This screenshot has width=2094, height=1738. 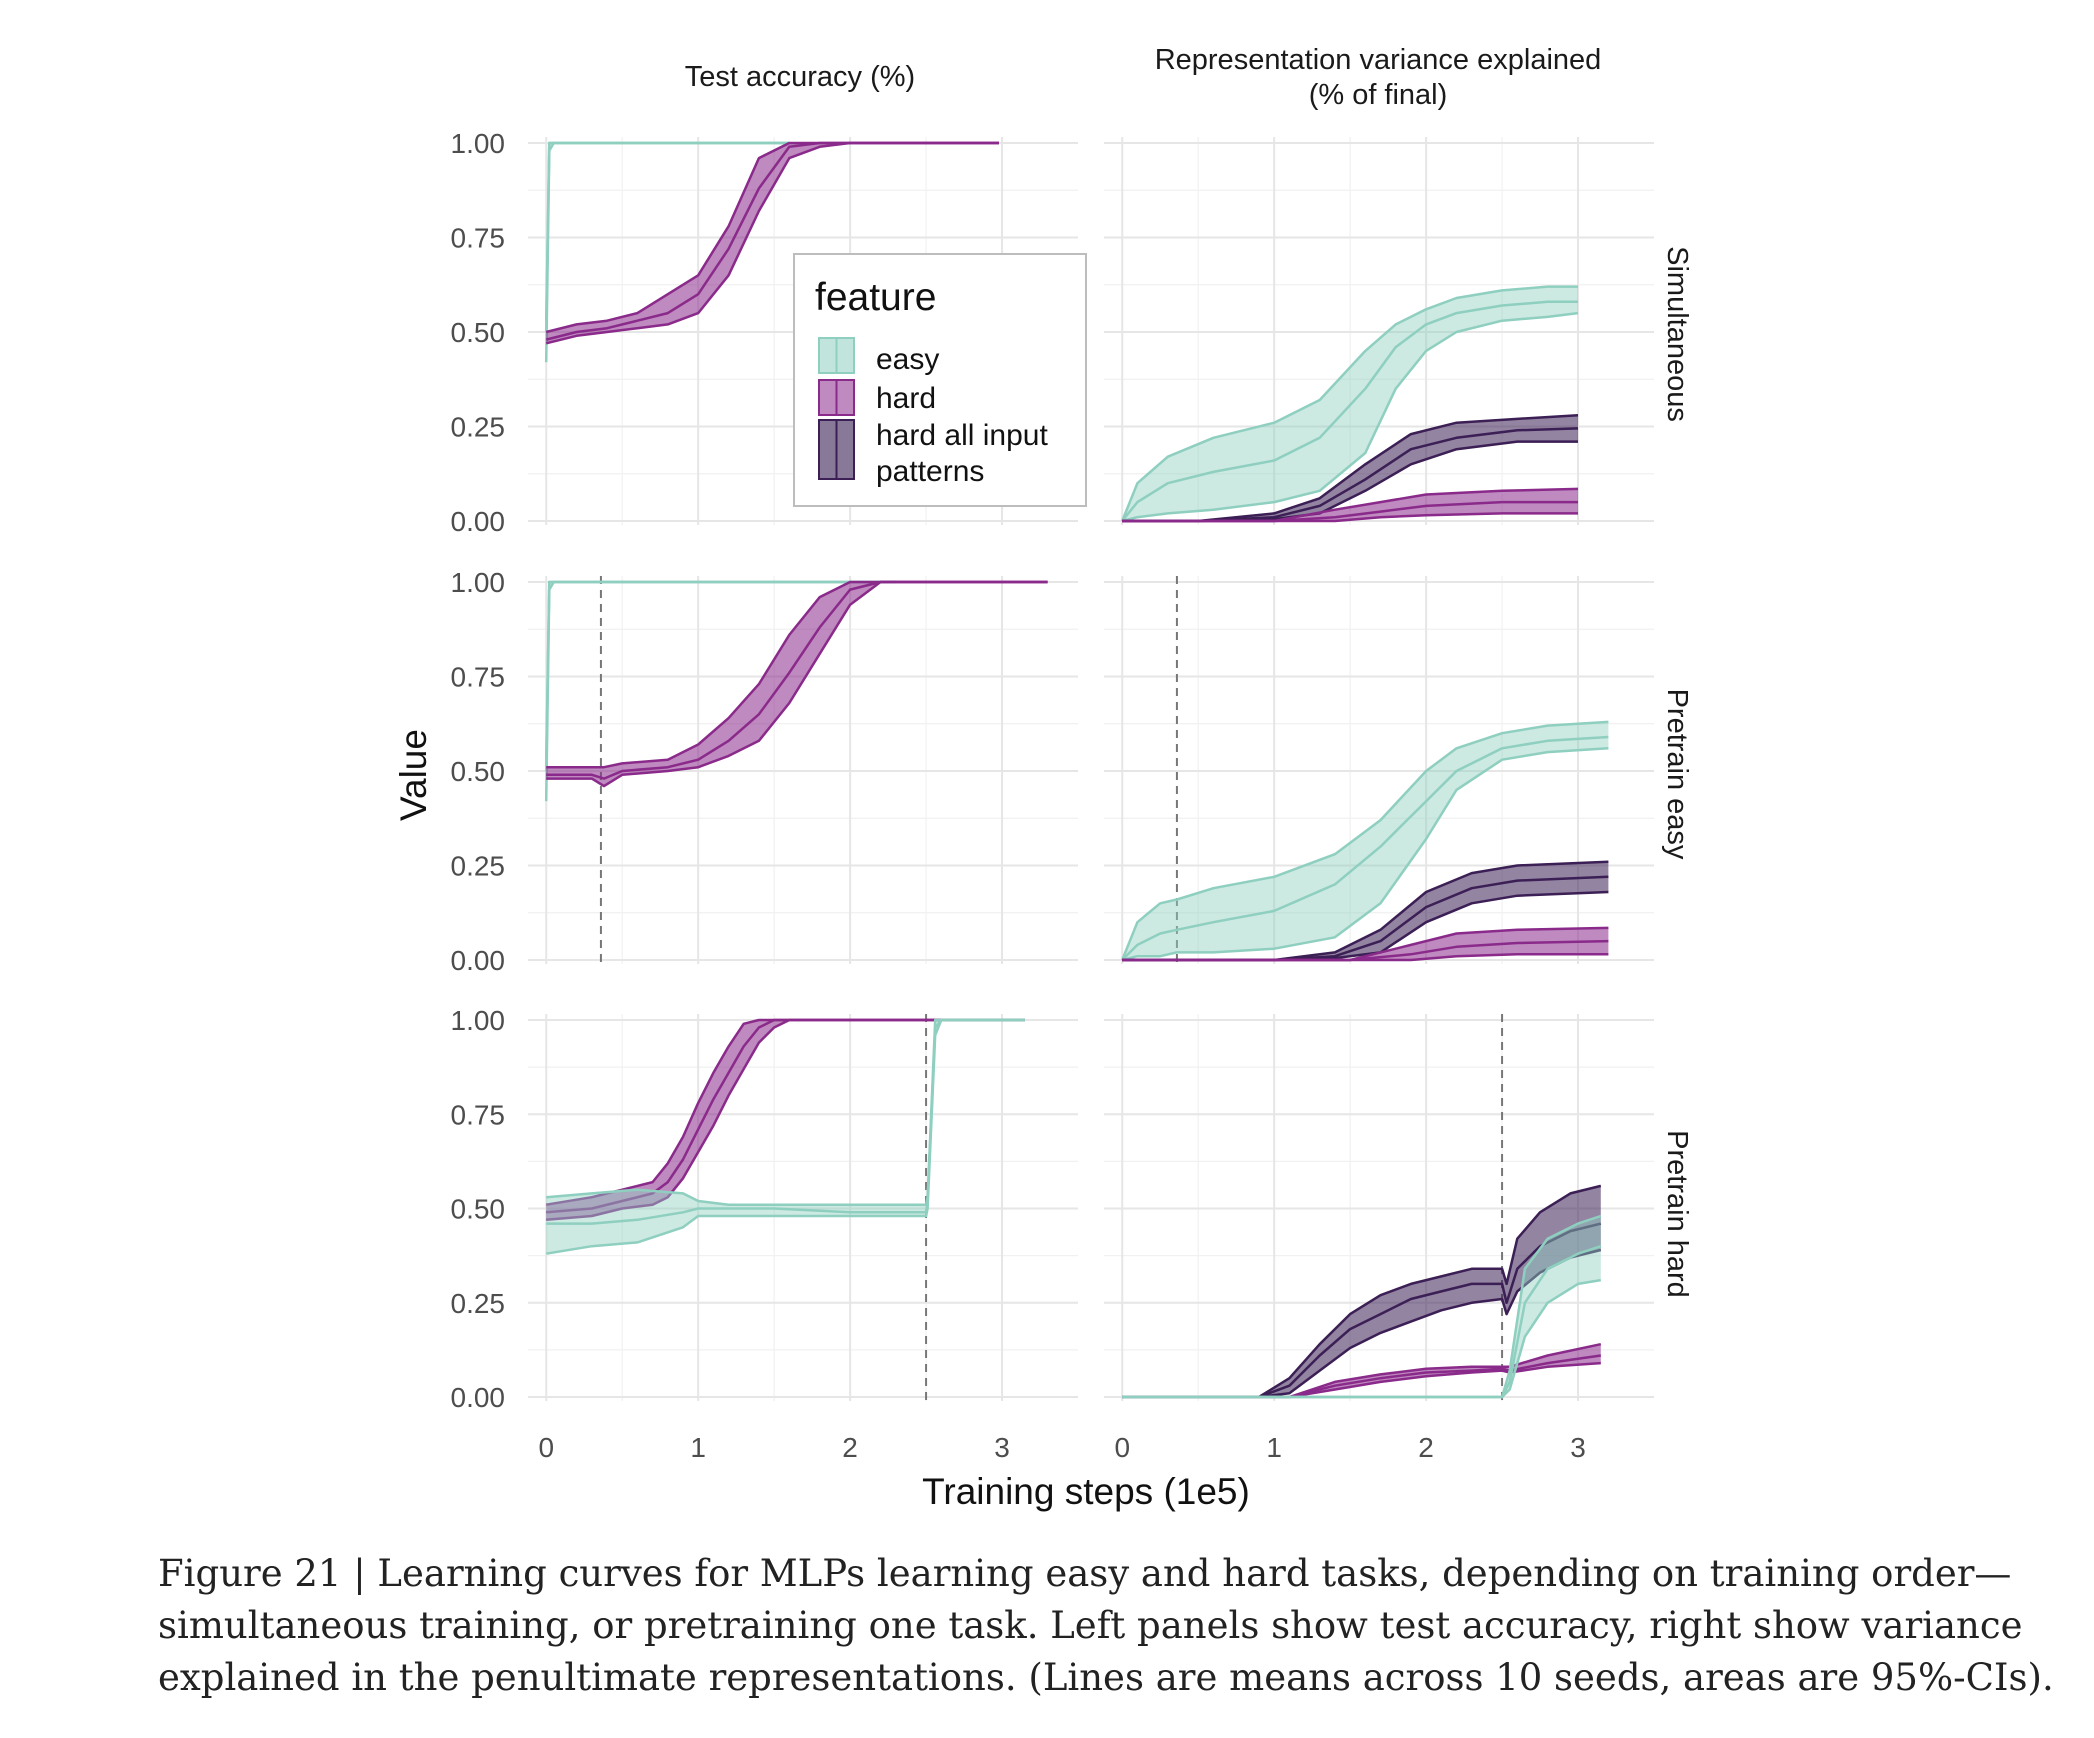 I want to click on ci-upper-hard-all-input-patterns-pretrain-hard-variance, so click(x=1362, y=1291).